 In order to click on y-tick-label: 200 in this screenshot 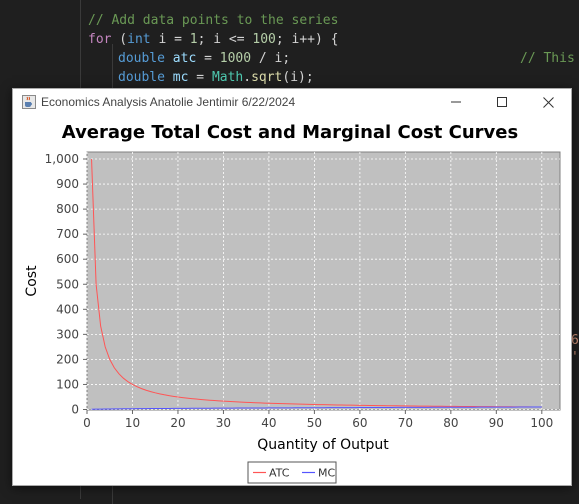, I will do `click(67, 359)`.